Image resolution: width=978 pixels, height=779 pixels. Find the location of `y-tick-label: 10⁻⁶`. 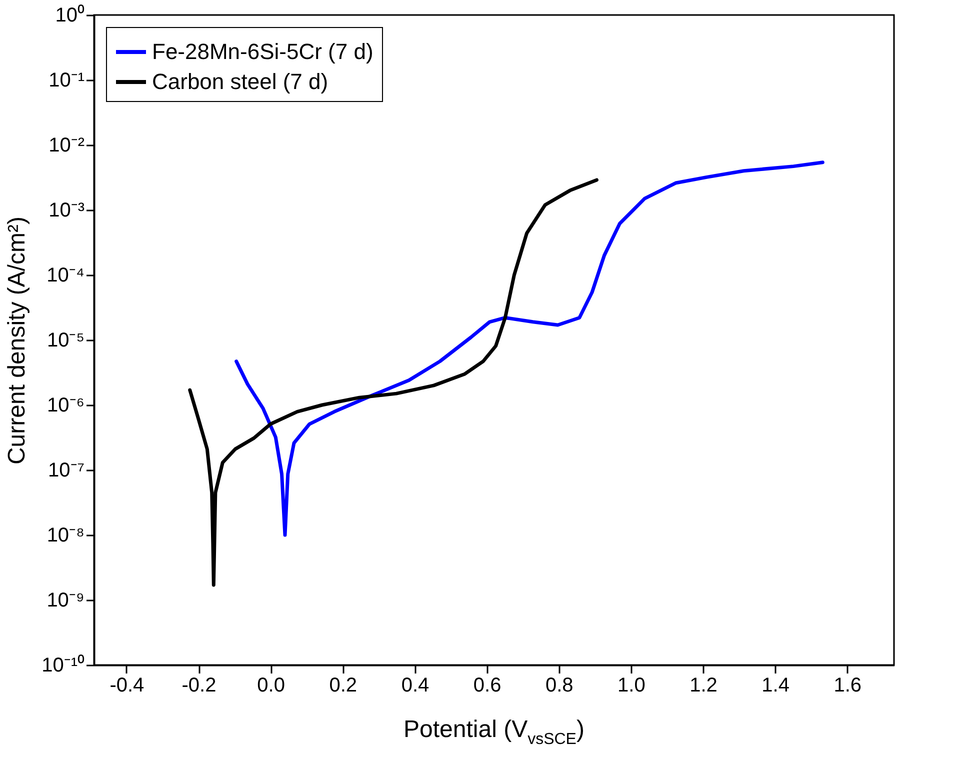

y-tick-label: 10⁻⁶ is located at coordinates (65, 405).